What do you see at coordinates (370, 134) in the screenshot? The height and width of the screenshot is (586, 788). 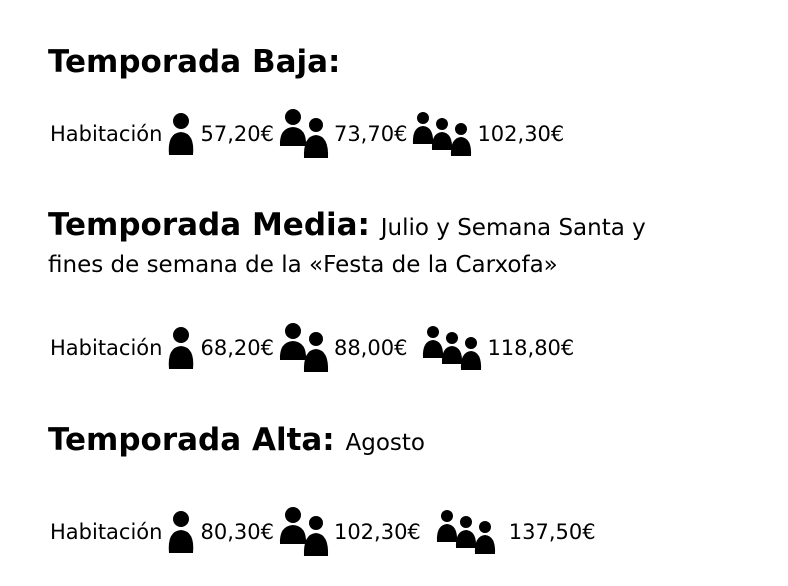 I see `price-double: 73,70€` at bounding box center [370, 134].